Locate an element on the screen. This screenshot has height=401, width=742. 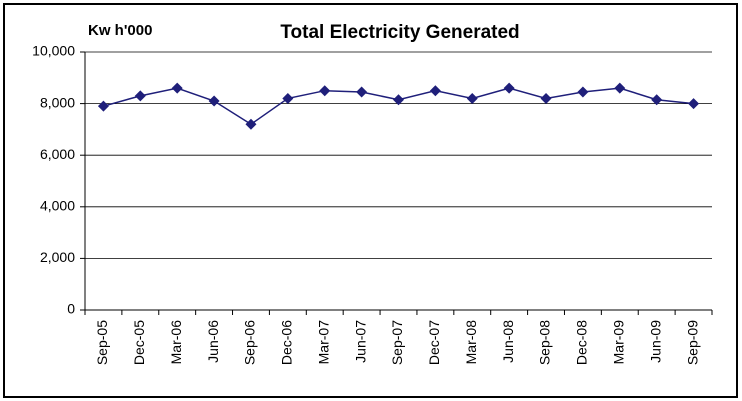
x-tick-label: Sep-08 is located at coordinates (545, 342).